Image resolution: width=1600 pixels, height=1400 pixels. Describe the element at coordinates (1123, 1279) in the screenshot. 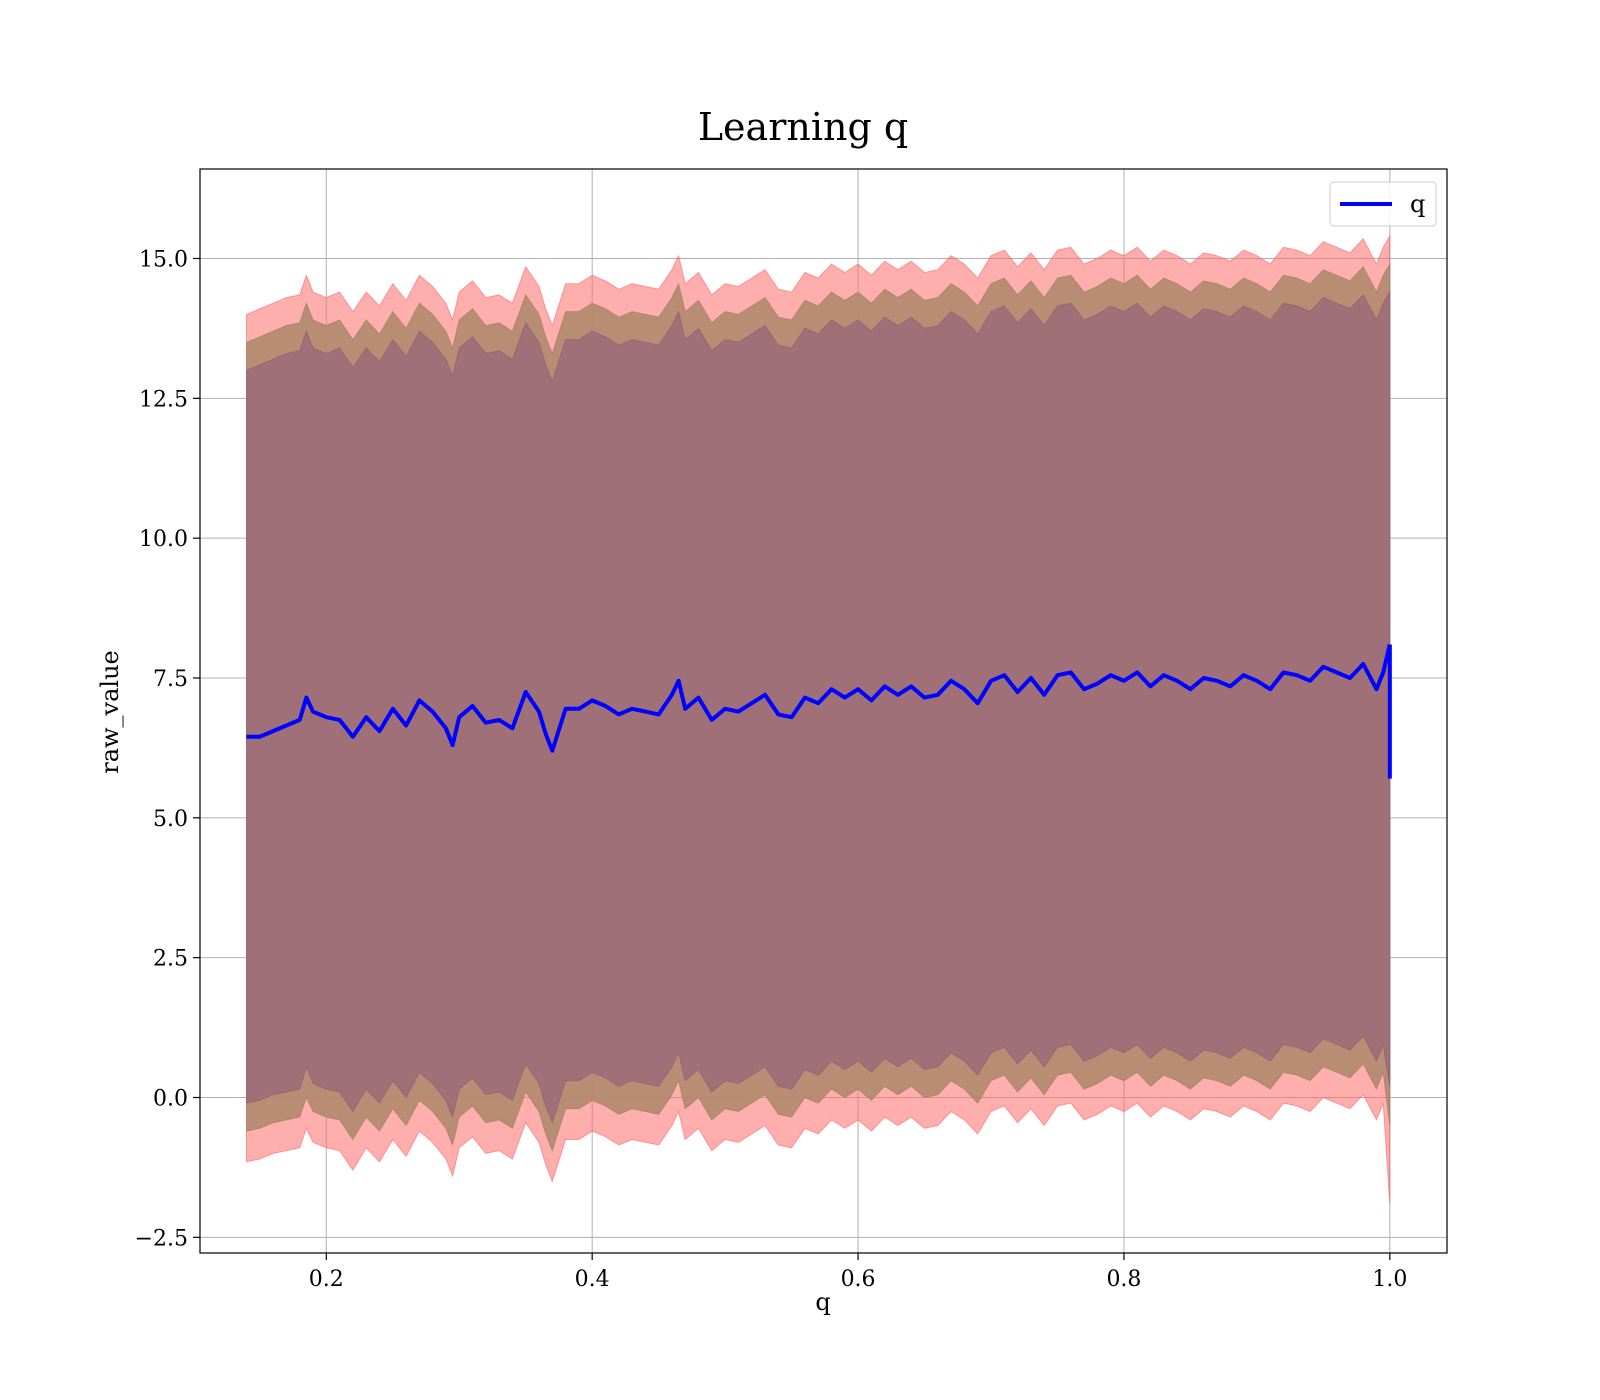

I see `x-tick-label: 0.8` at that location.